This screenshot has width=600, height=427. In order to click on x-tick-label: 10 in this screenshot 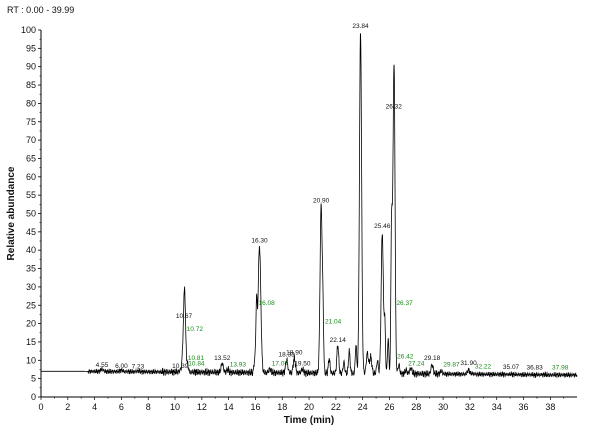, I will do `click(175, 407)`.